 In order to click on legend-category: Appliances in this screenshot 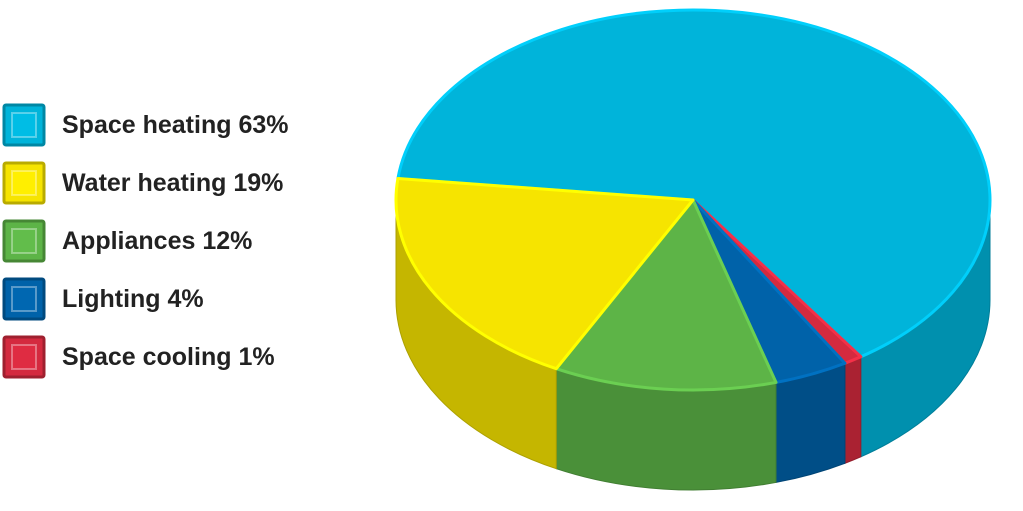, I will do `click(132, 241)`.